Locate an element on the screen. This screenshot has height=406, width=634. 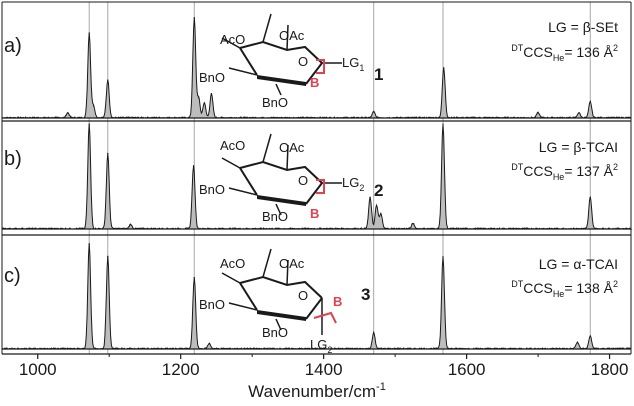
lg-sub-1: 1 is located at coordinates (361, 68).